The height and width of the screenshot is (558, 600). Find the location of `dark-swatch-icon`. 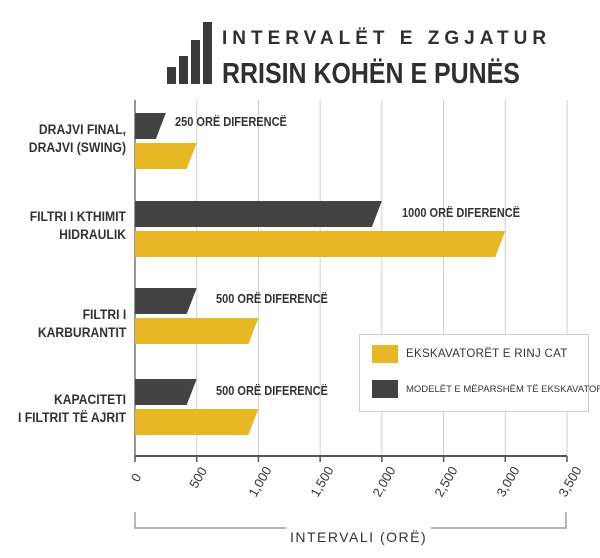

dark-swatch-icon is located at coordinates (385, 389).